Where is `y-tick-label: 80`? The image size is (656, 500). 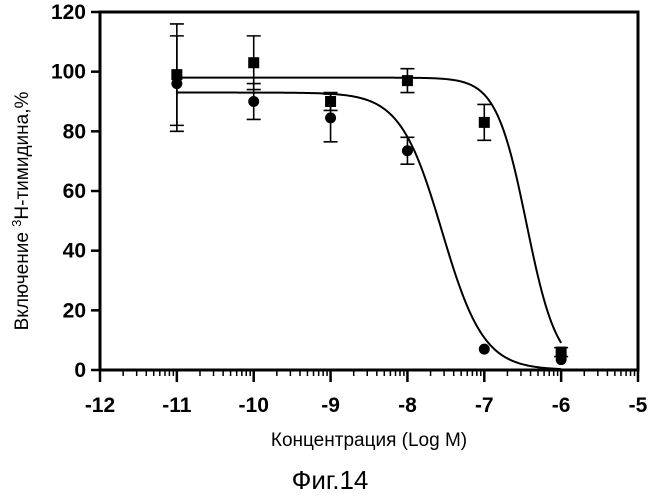
y-tick-label: 80 is located at coordinates (74, 131).